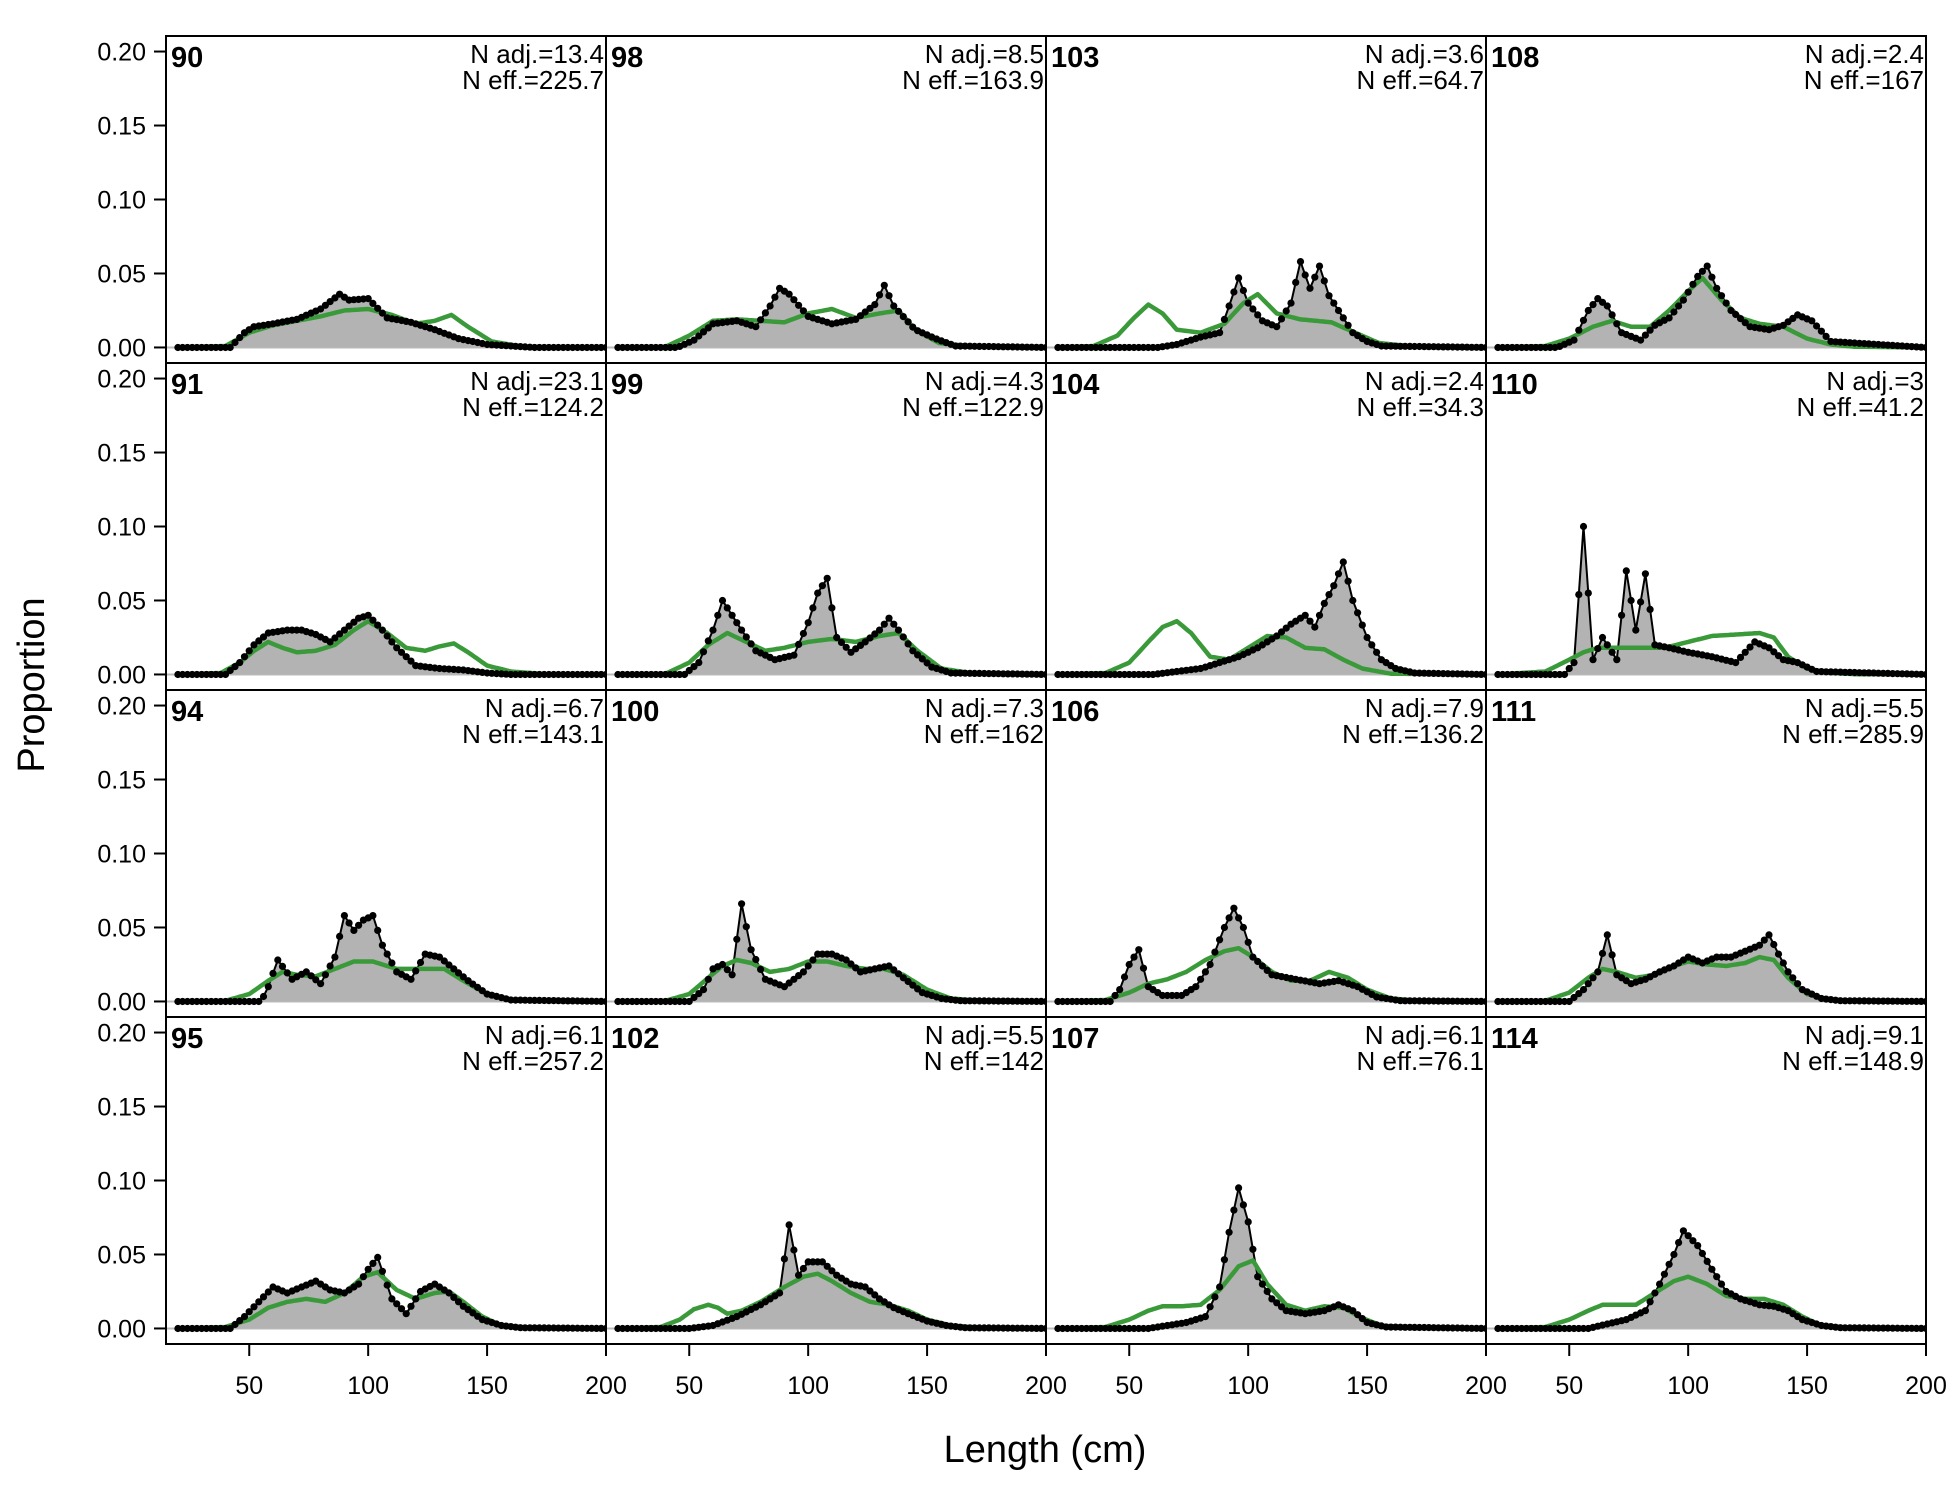  What do you see at coordinates (1420, 407) in the screenshot?
I see `n-eff-label: N eff.=34.3` at bounding box center [1420, 407].